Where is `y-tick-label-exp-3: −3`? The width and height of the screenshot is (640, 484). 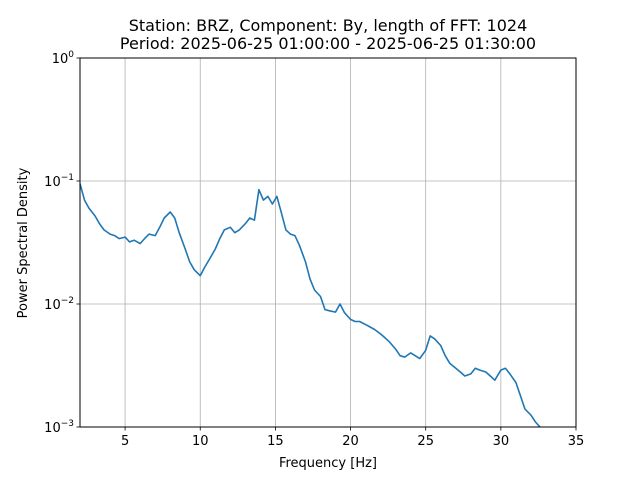 y-tick-label-exp-3: −3 is located at coordinates (67, 424).